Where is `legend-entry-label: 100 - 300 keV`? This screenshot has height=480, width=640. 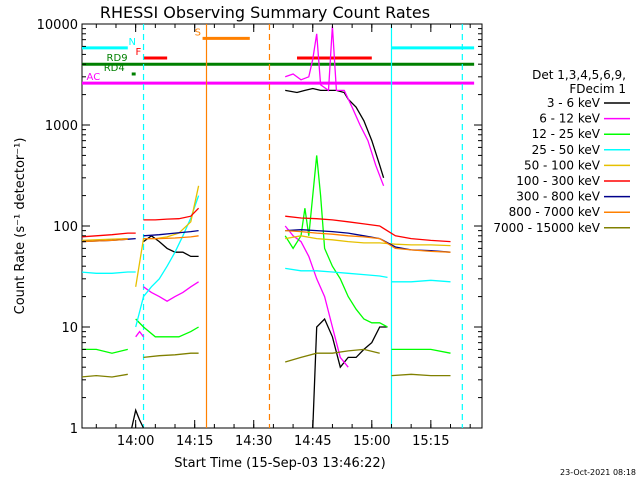 legend-entry-label: 100 - 300 keV is located at coordinates (558, 181).